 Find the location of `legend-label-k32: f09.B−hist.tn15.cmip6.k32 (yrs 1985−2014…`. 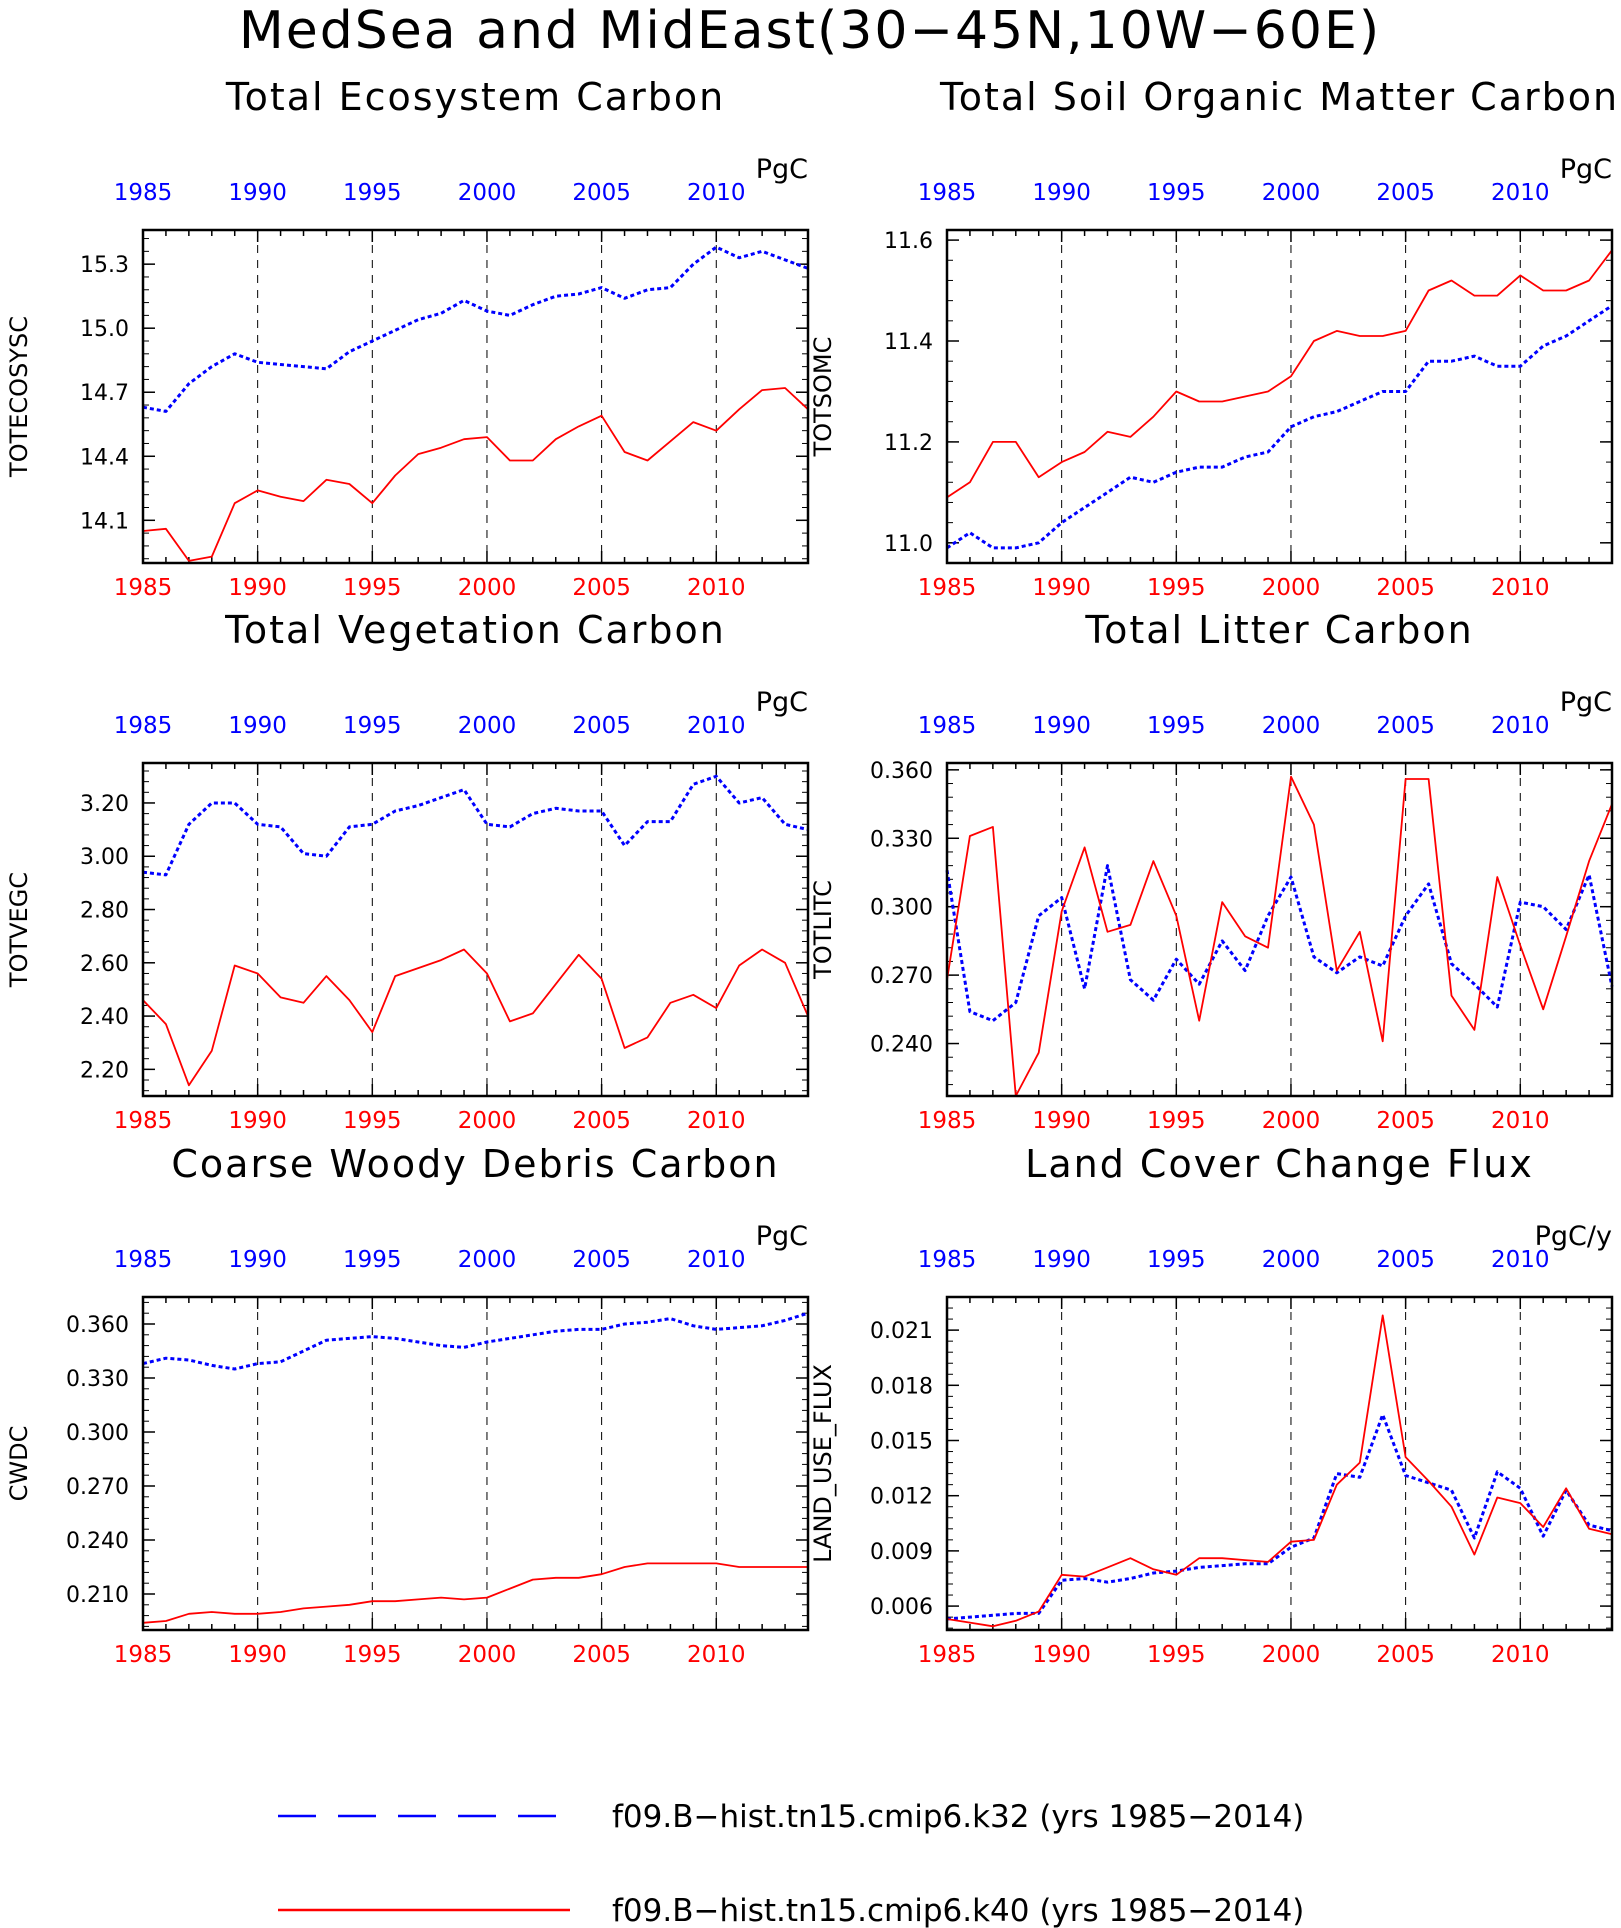

legend-label-k32: f09.B−hist.tn15.cmip6.k32 (yrs 1985−2014… is located at coordinates (958, 1817).